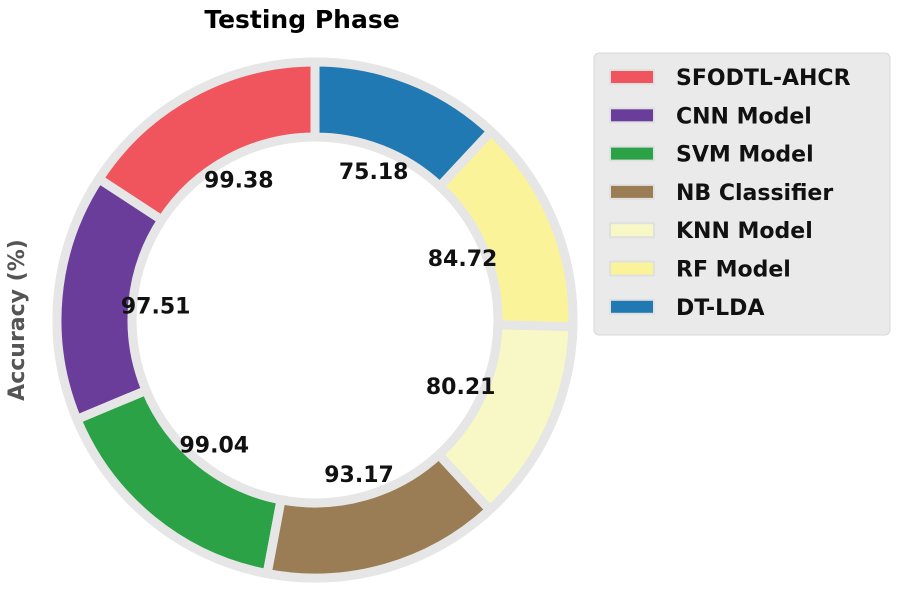 The height and width of the screenshot is (590, 900). I want to click on chart-title: Testing Phase, so click(301, 19).